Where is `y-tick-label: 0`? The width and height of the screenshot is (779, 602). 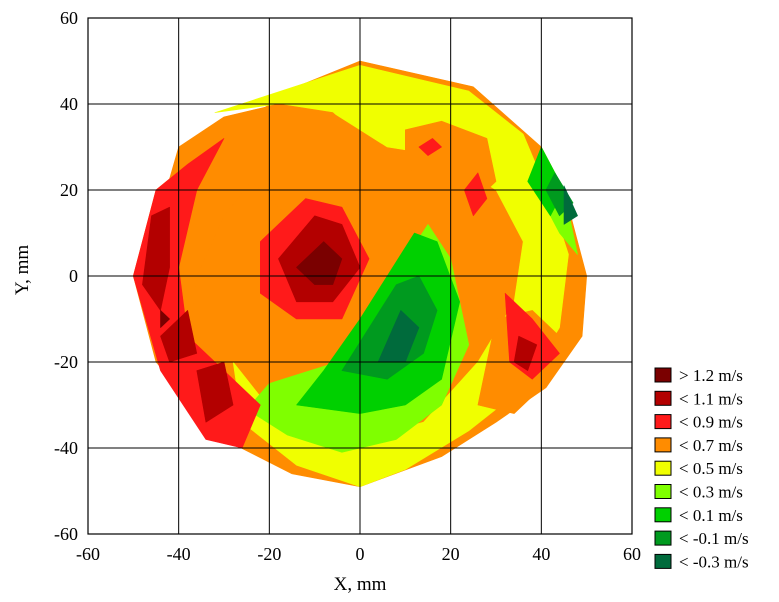
y-tick-label: 0 is located at coordinates (73, 276).